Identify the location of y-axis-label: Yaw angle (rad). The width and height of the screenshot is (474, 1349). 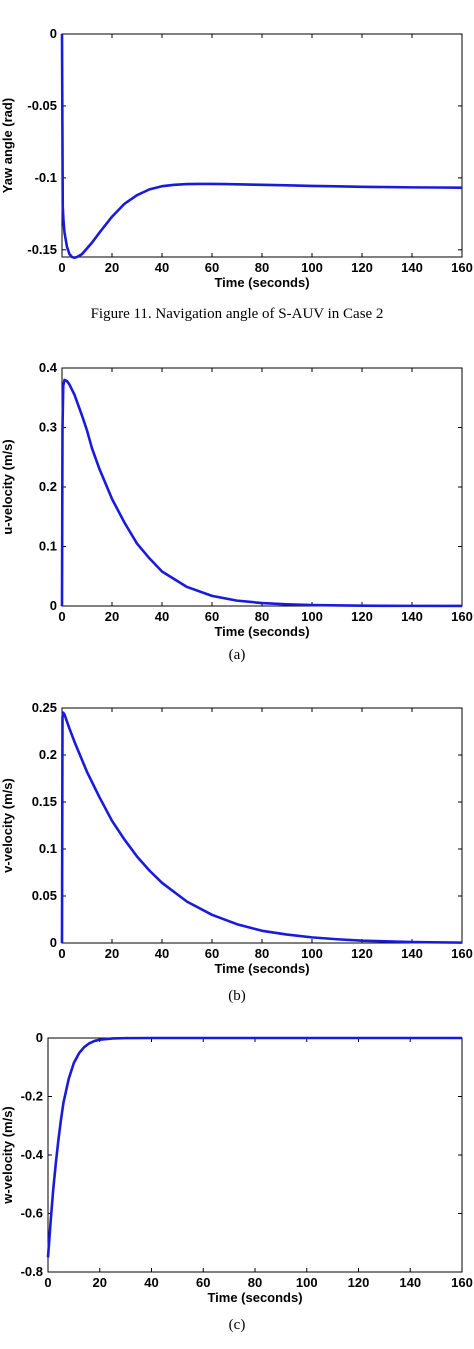
(7, 145).